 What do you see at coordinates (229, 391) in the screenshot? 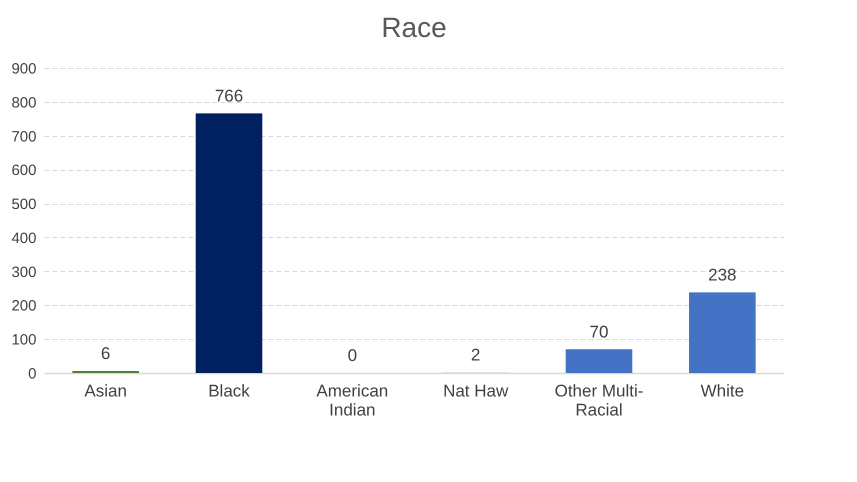
I see `x-tick-label: Black` at bounding box center [229, 391].